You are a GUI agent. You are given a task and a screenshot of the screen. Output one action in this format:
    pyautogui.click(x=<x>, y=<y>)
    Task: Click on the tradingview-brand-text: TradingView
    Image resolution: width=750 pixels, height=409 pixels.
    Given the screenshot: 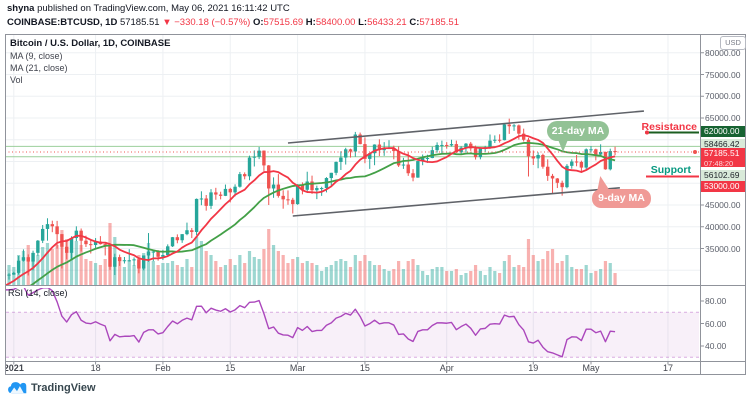 What is the action you would take?
    pyautogui.click(x=63, y=387)
    